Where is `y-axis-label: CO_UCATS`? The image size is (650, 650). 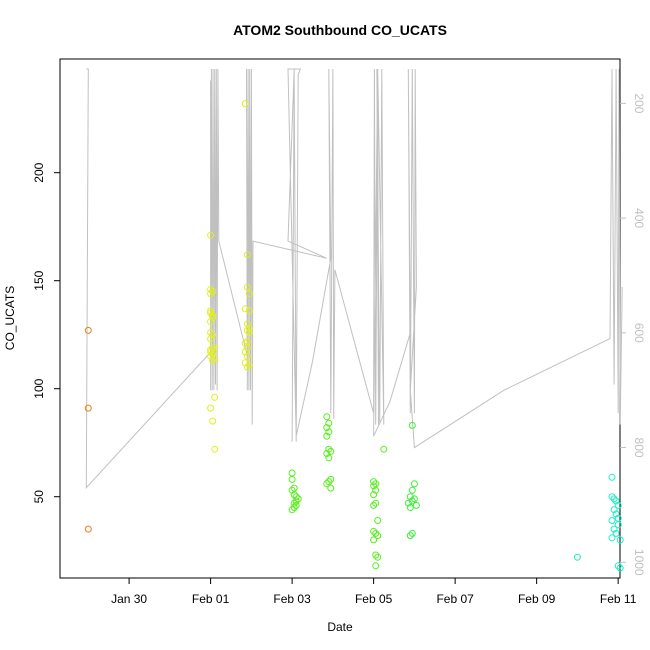 y-axis-label: CO_UCATS is located at coordinates (10, 318).